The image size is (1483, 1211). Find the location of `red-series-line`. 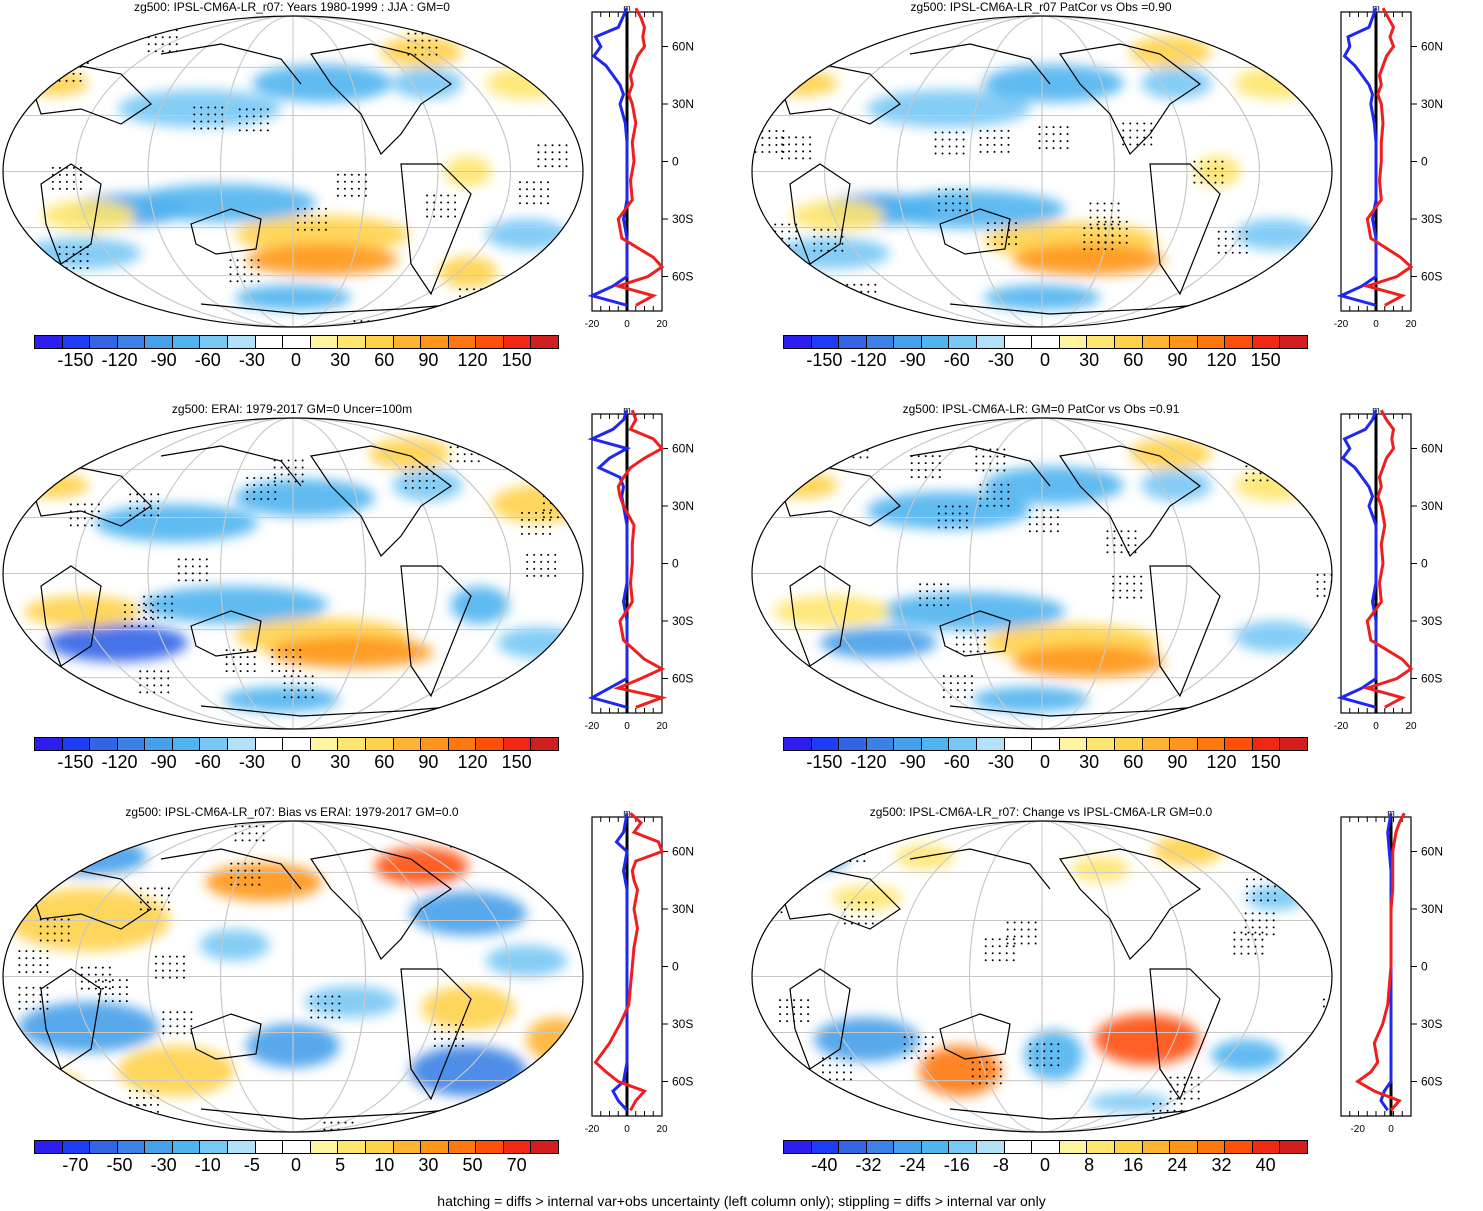

red-series-line is located at coordinates (1388, 559).